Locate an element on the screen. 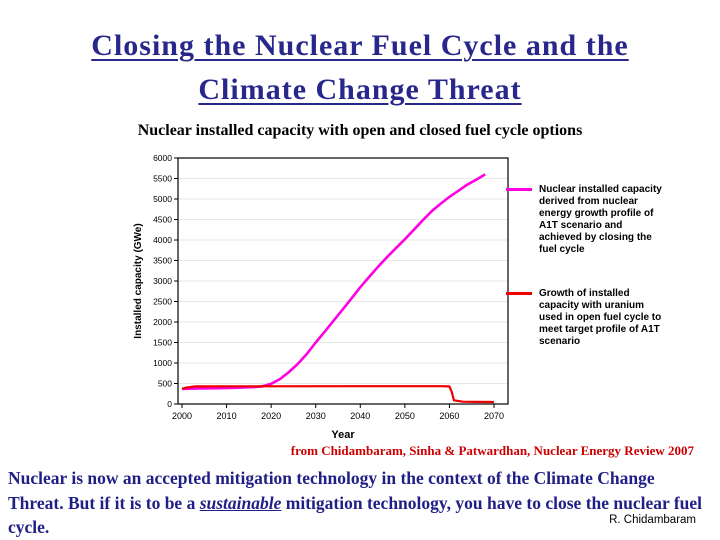 The width and height of the screenshot is (720, 540). slide-title-line2: Climate Change Threat is located at coordinates (360, 89).